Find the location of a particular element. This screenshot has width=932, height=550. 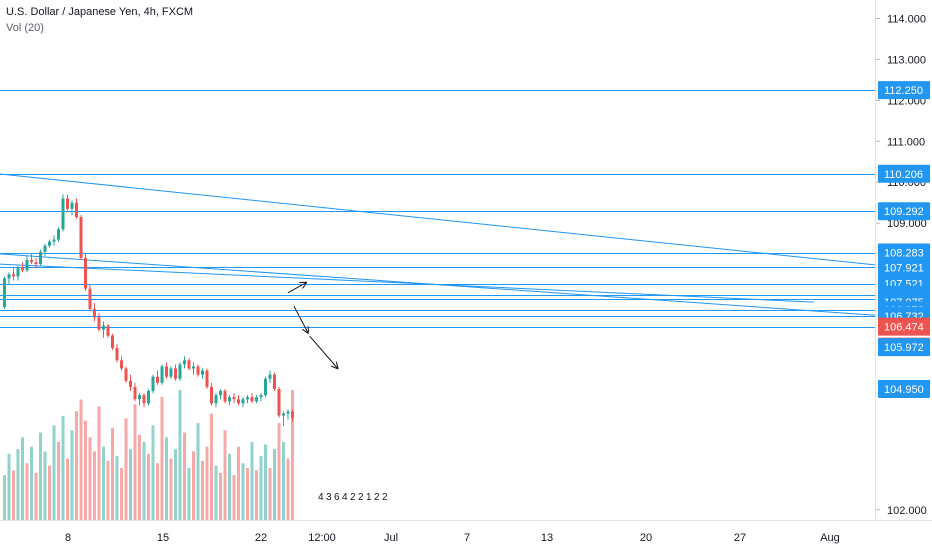

price-label-text: 110.206 is located at coordinates (903, 175).